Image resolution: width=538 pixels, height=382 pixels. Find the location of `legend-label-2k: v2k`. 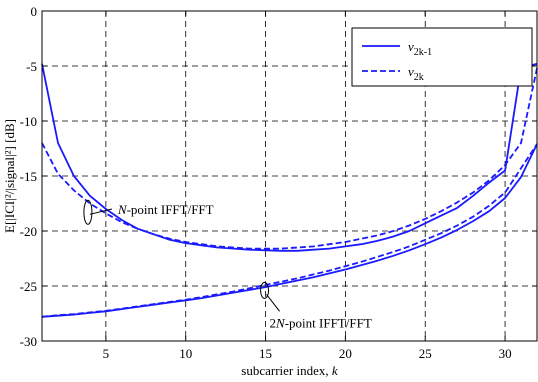

legend-label-2k: v2k is located at coordinates (416, 73).